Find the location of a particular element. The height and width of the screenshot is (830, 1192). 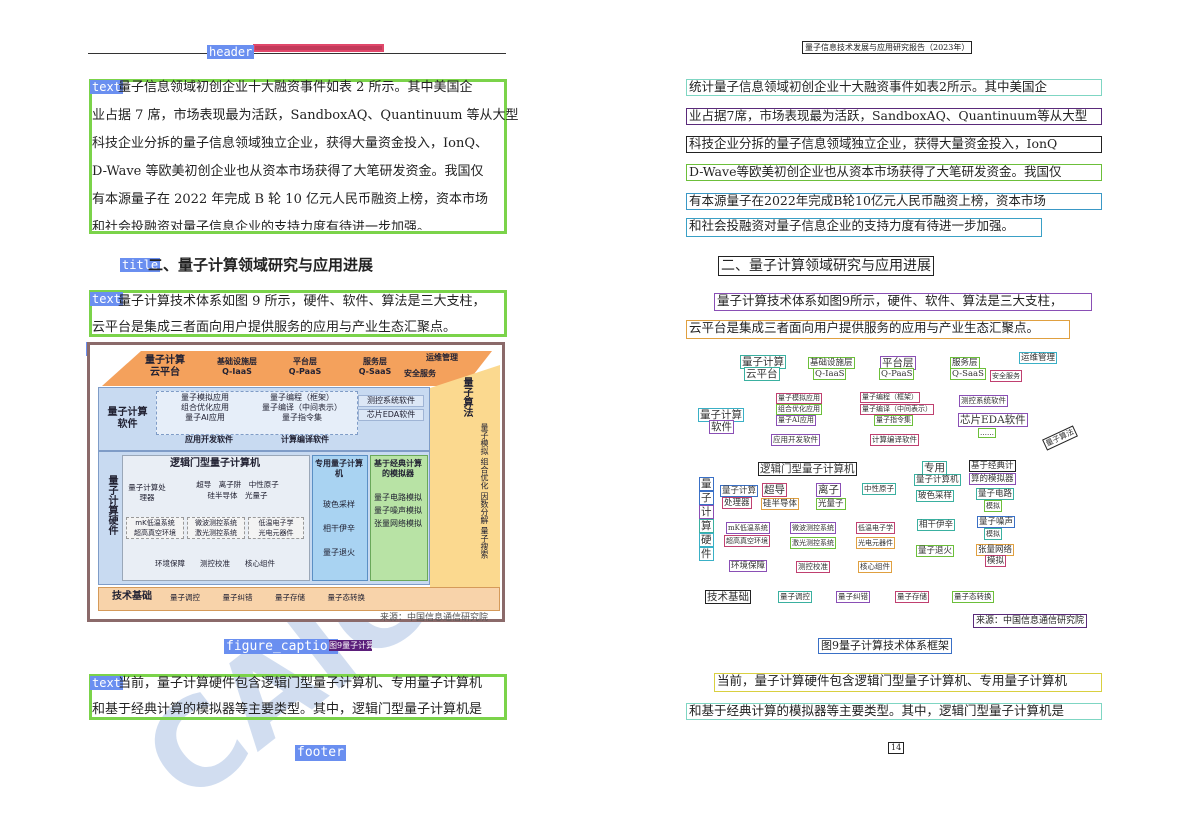

ocr-box: 量 is located at coordinates (706, 484).